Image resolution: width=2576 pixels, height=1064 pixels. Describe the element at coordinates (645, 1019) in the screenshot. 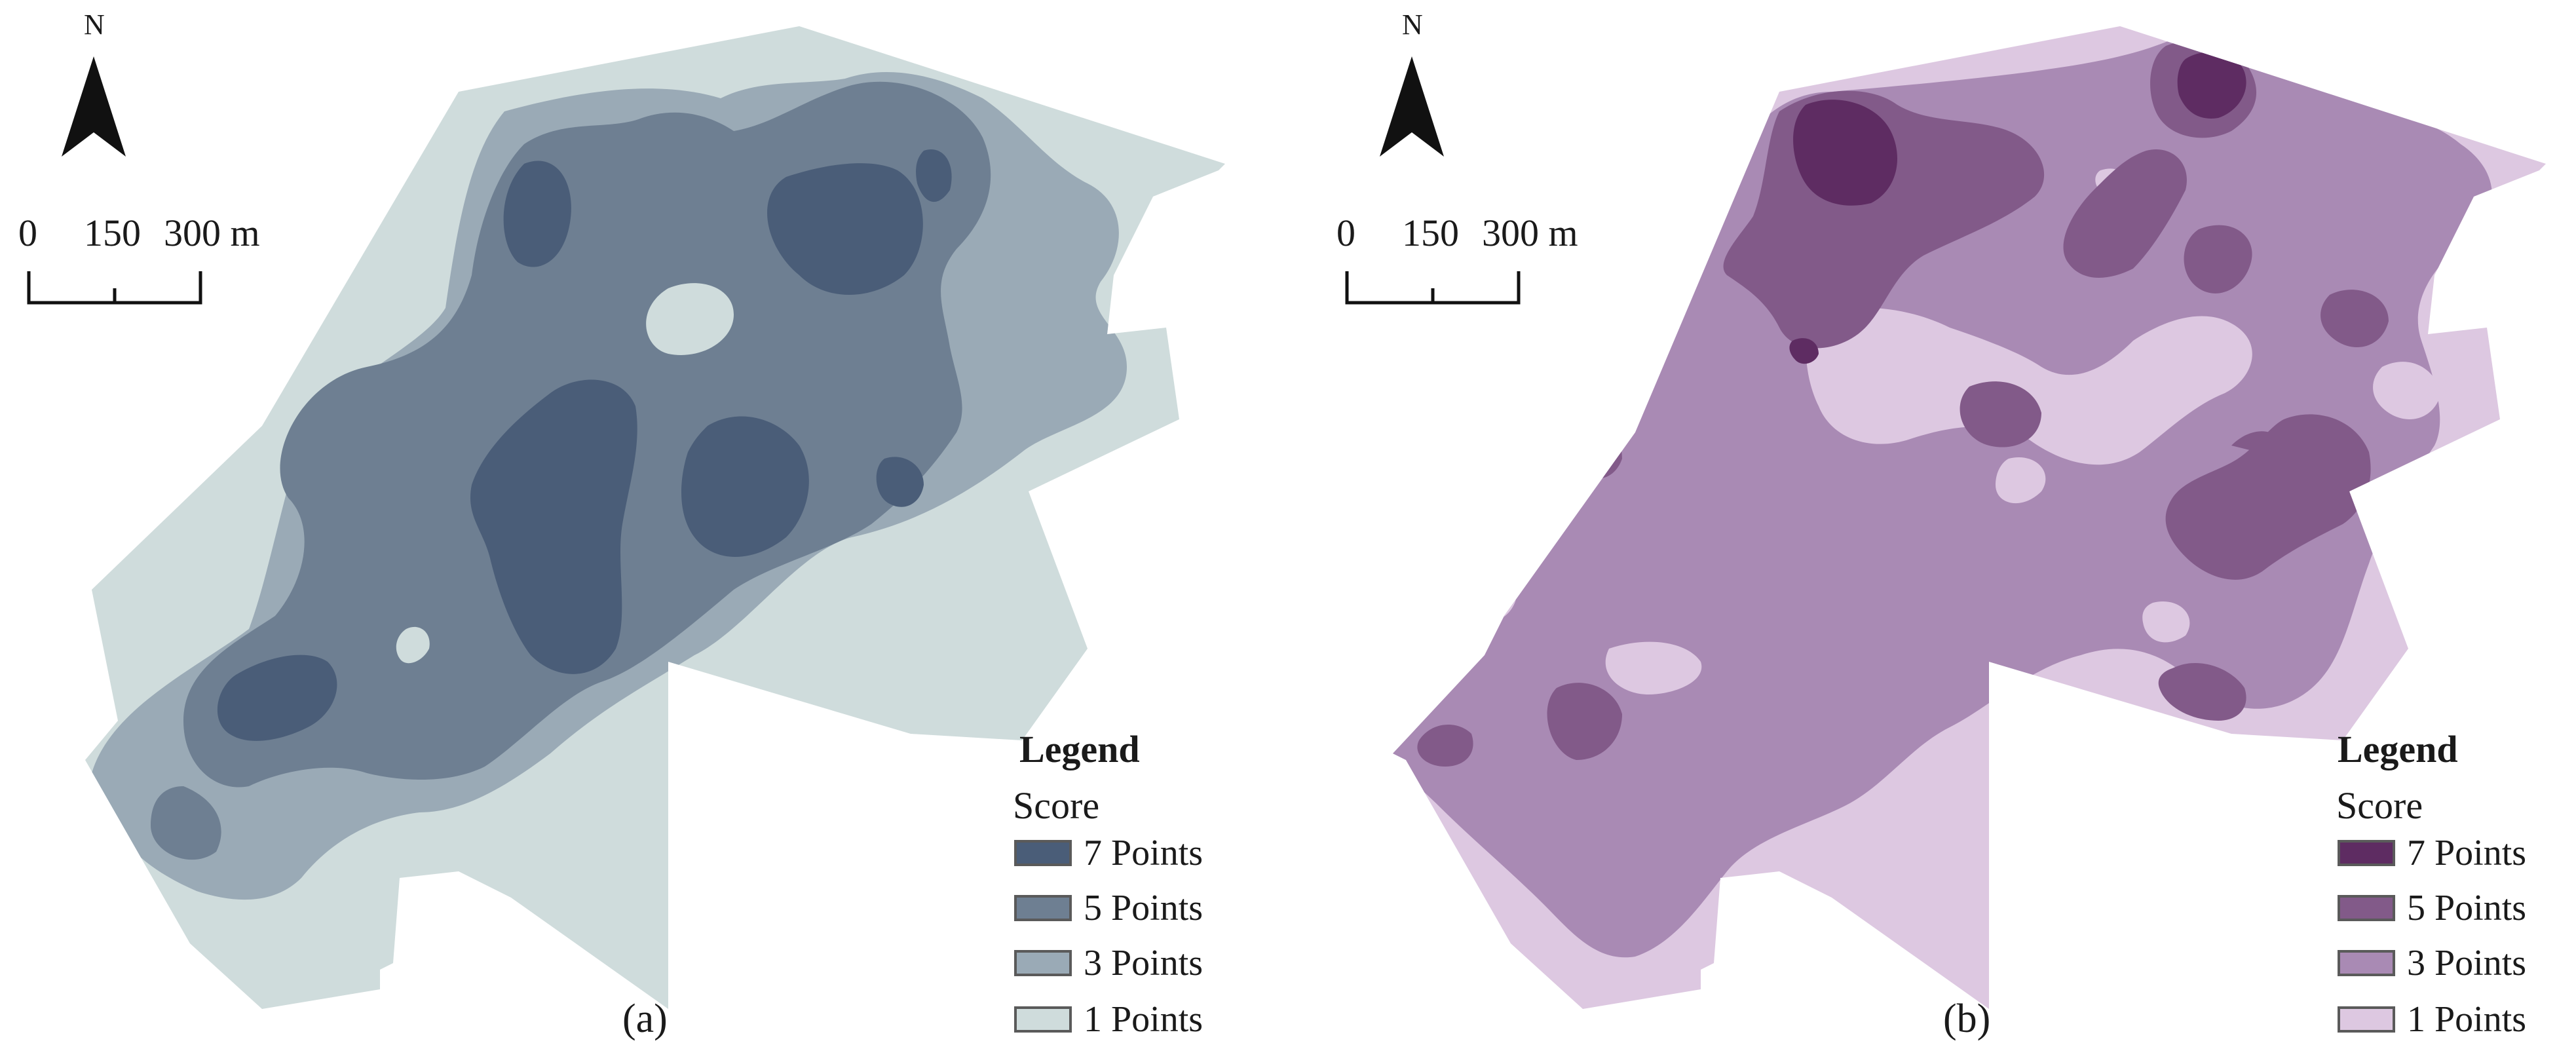

I see `panel-caption: (a)` at that location.